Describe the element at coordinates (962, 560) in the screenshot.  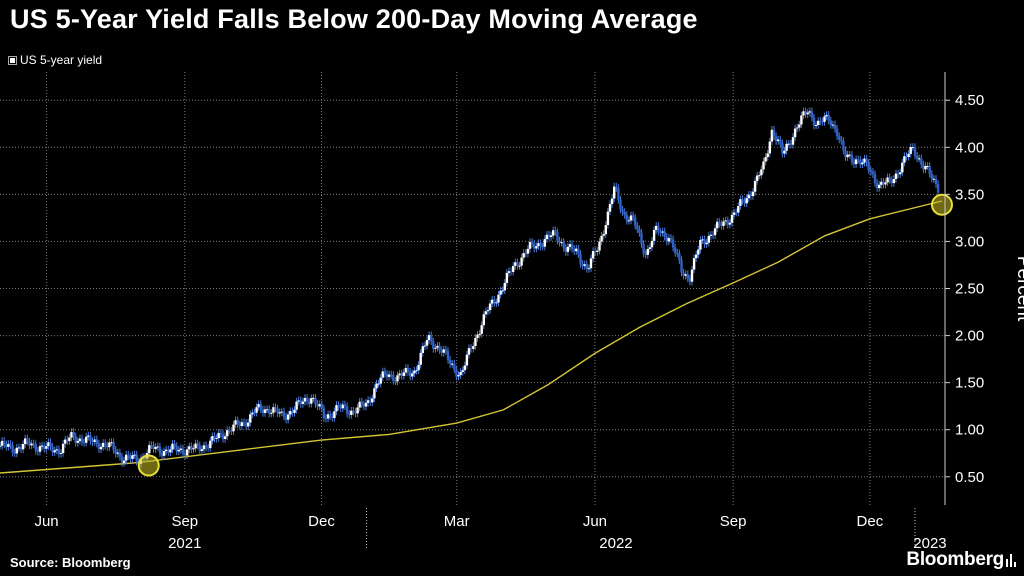
I see `brand: Bloomberg` at that location.